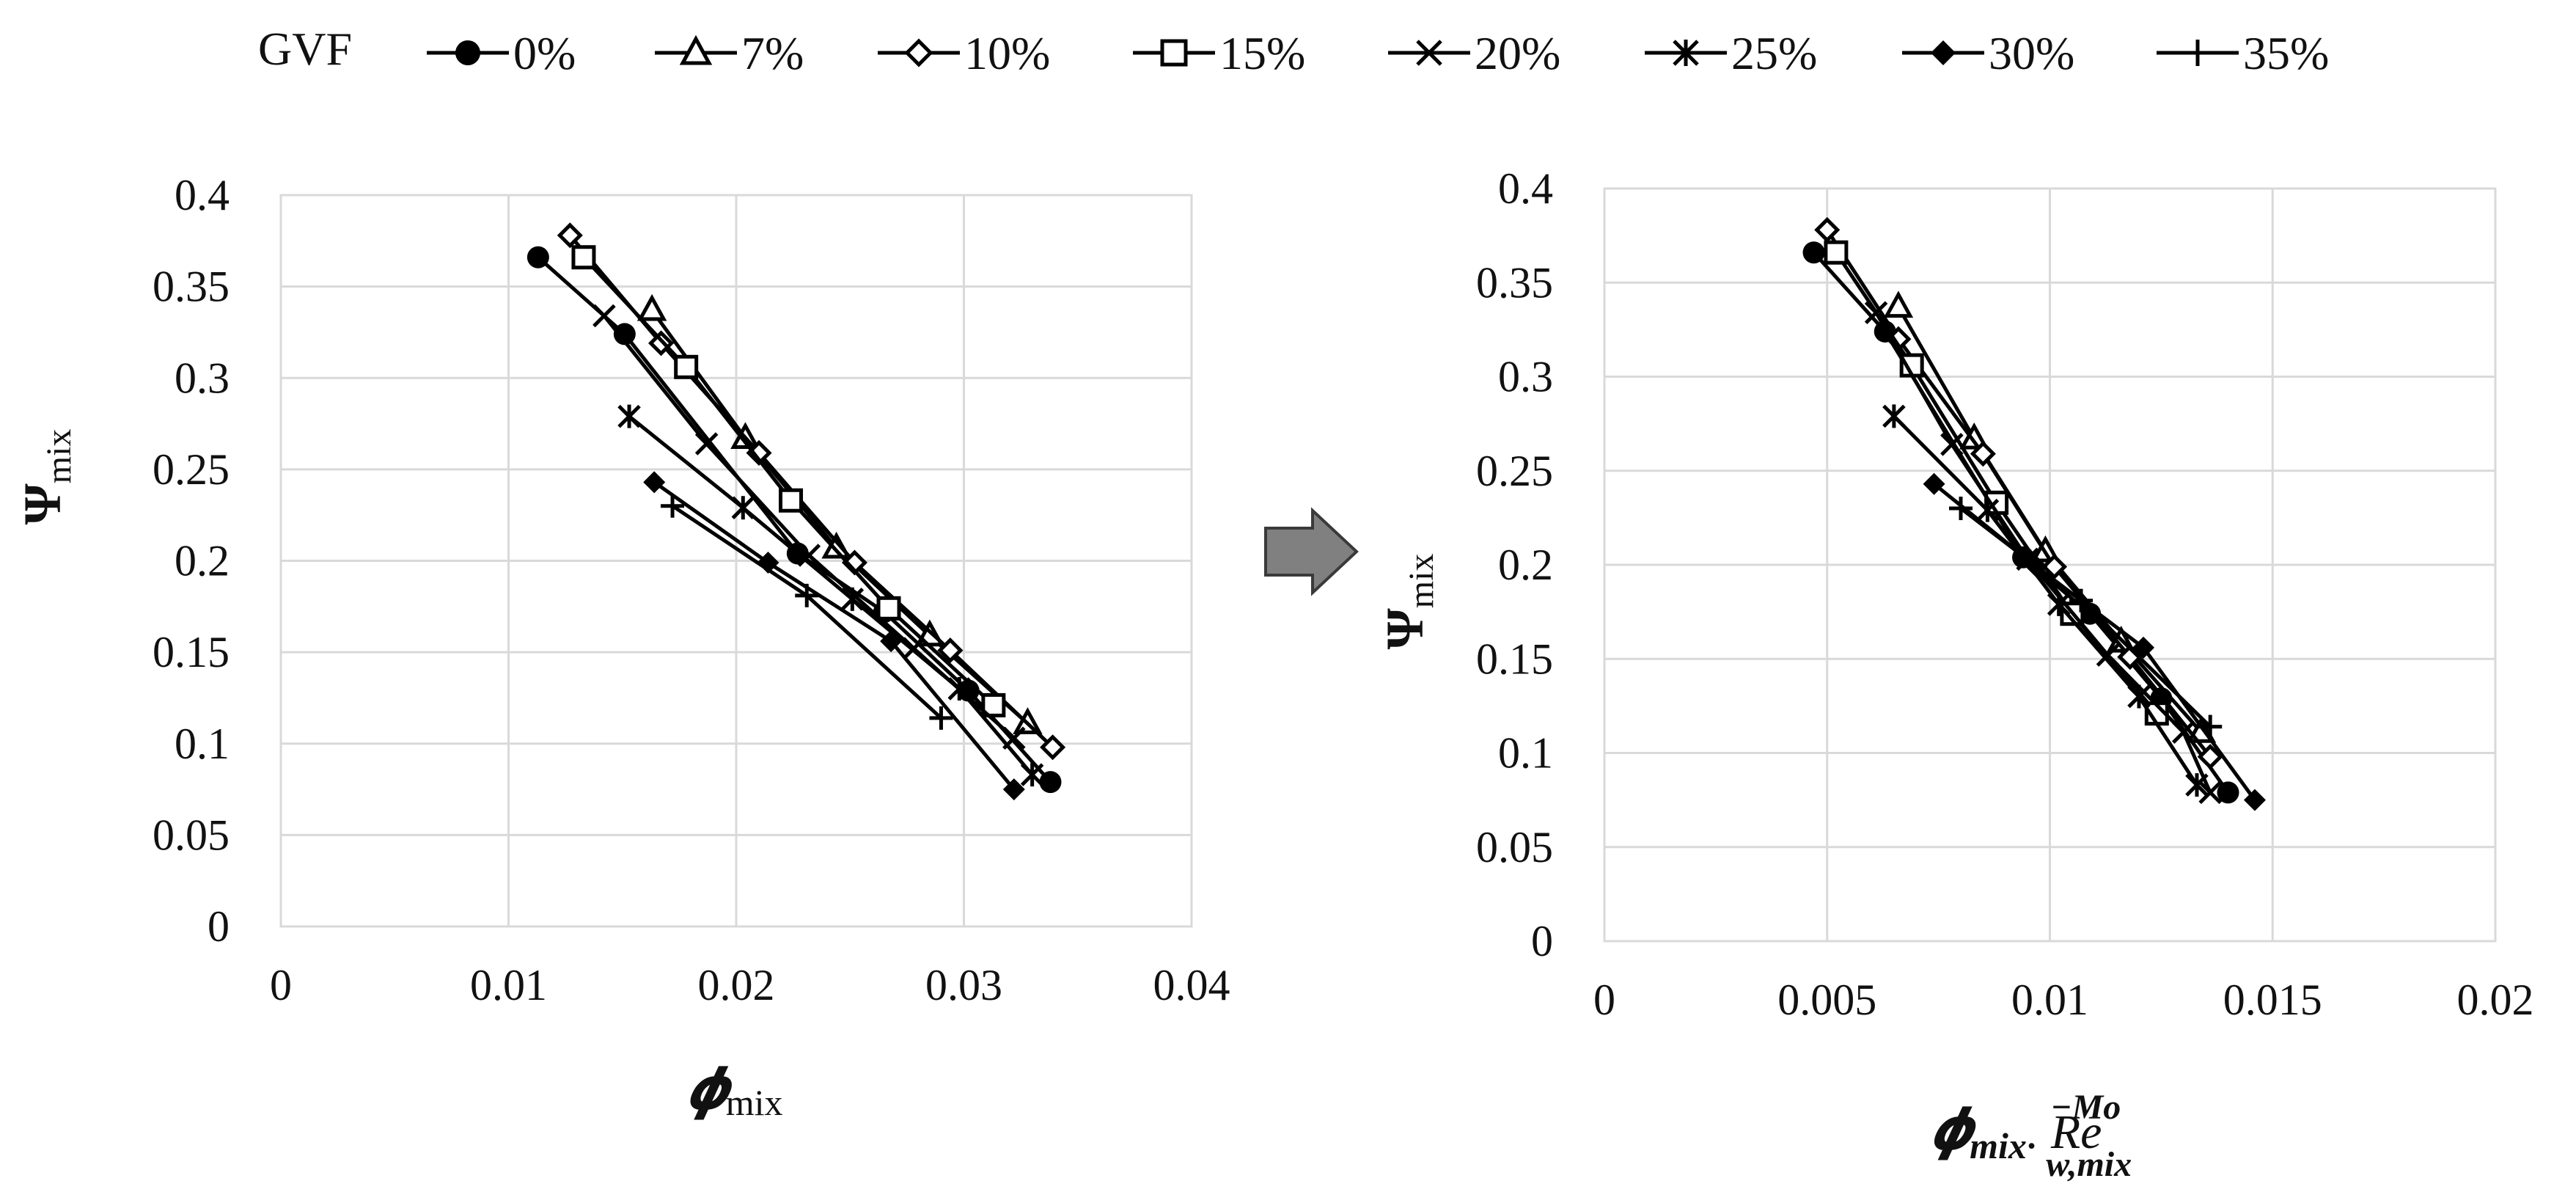 The height and width of the screenshot is (1203, 2576). I want to click on legend-item: 7%, so click(730, 53).